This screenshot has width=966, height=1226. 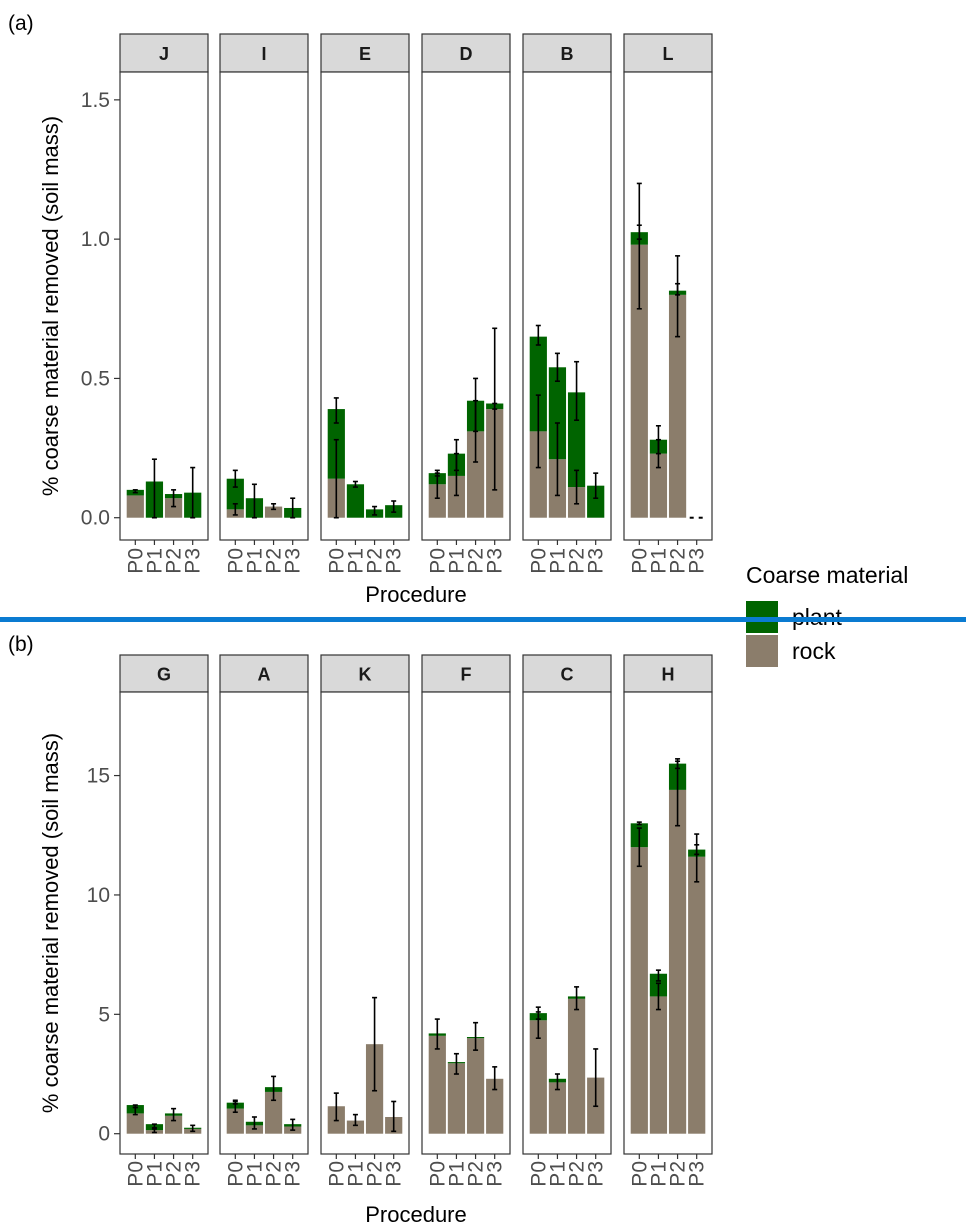 I want to click on facet-strip-label: F, so click(x=466, y=675).